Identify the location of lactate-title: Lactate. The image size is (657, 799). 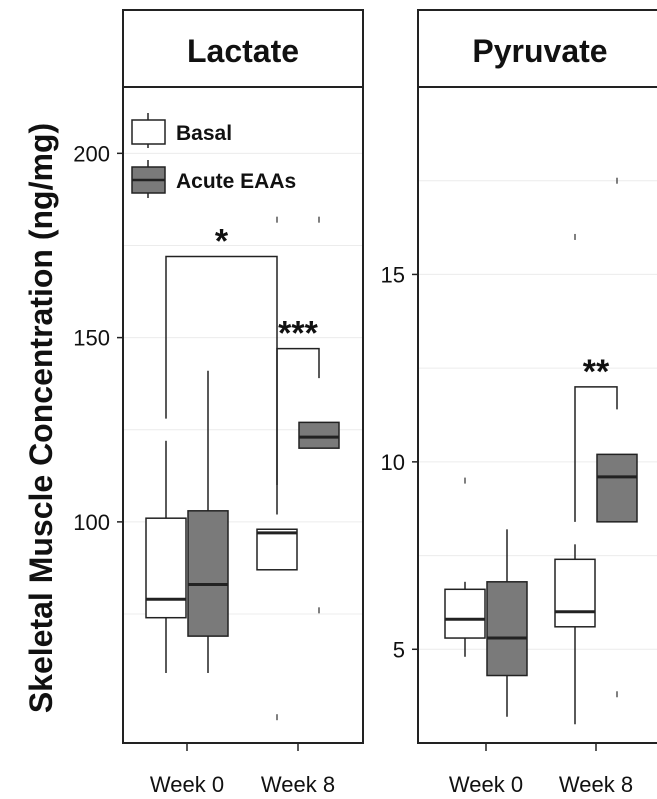
(243, 51).